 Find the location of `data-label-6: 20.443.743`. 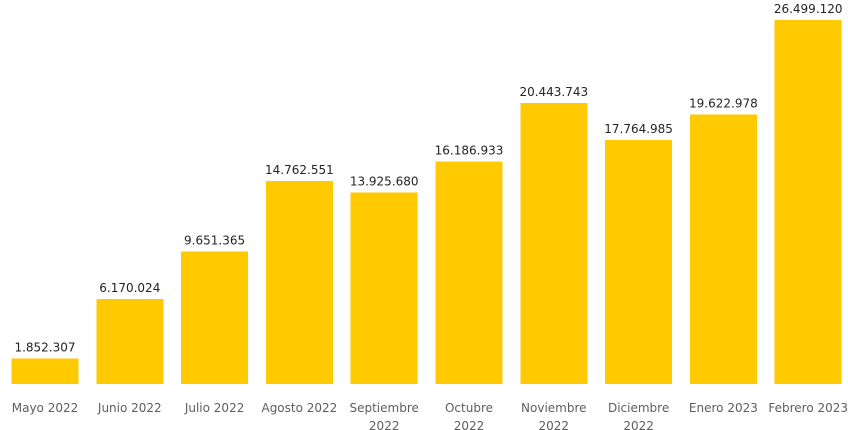

data-label-6: 20.443.743 is located at coordinates (553, 92).